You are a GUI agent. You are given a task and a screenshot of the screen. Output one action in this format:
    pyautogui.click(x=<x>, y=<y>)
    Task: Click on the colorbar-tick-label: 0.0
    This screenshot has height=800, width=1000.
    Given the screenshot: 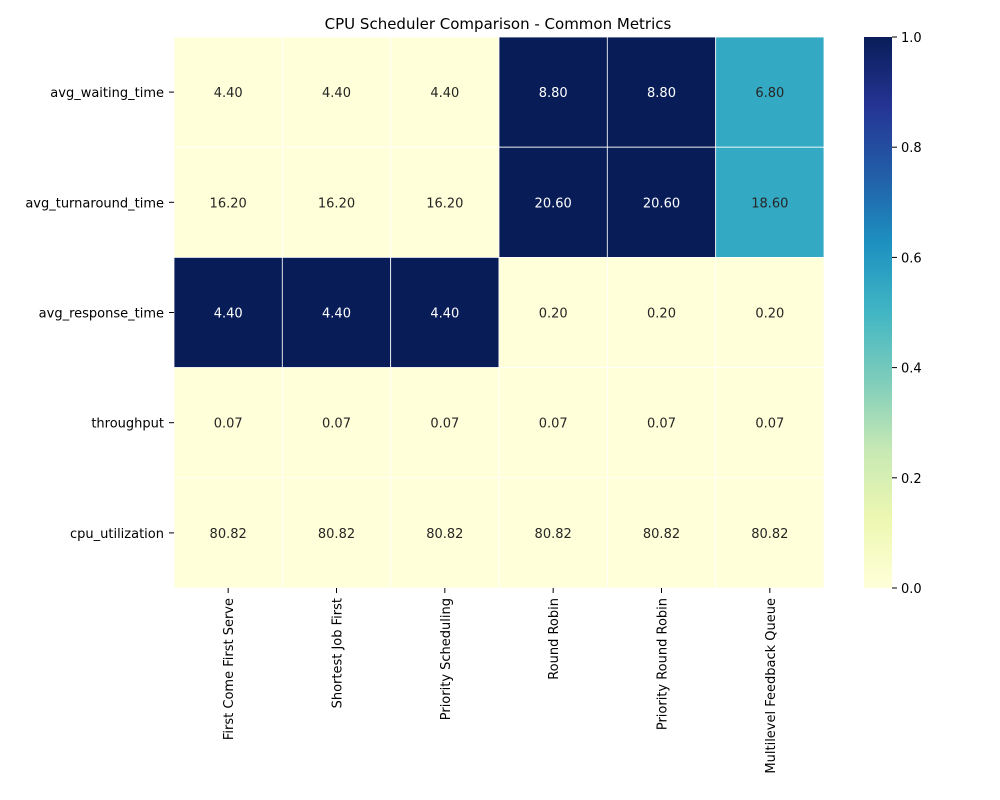 What is the action you would take?
    pyautogui.click(x=911, y=589)
    